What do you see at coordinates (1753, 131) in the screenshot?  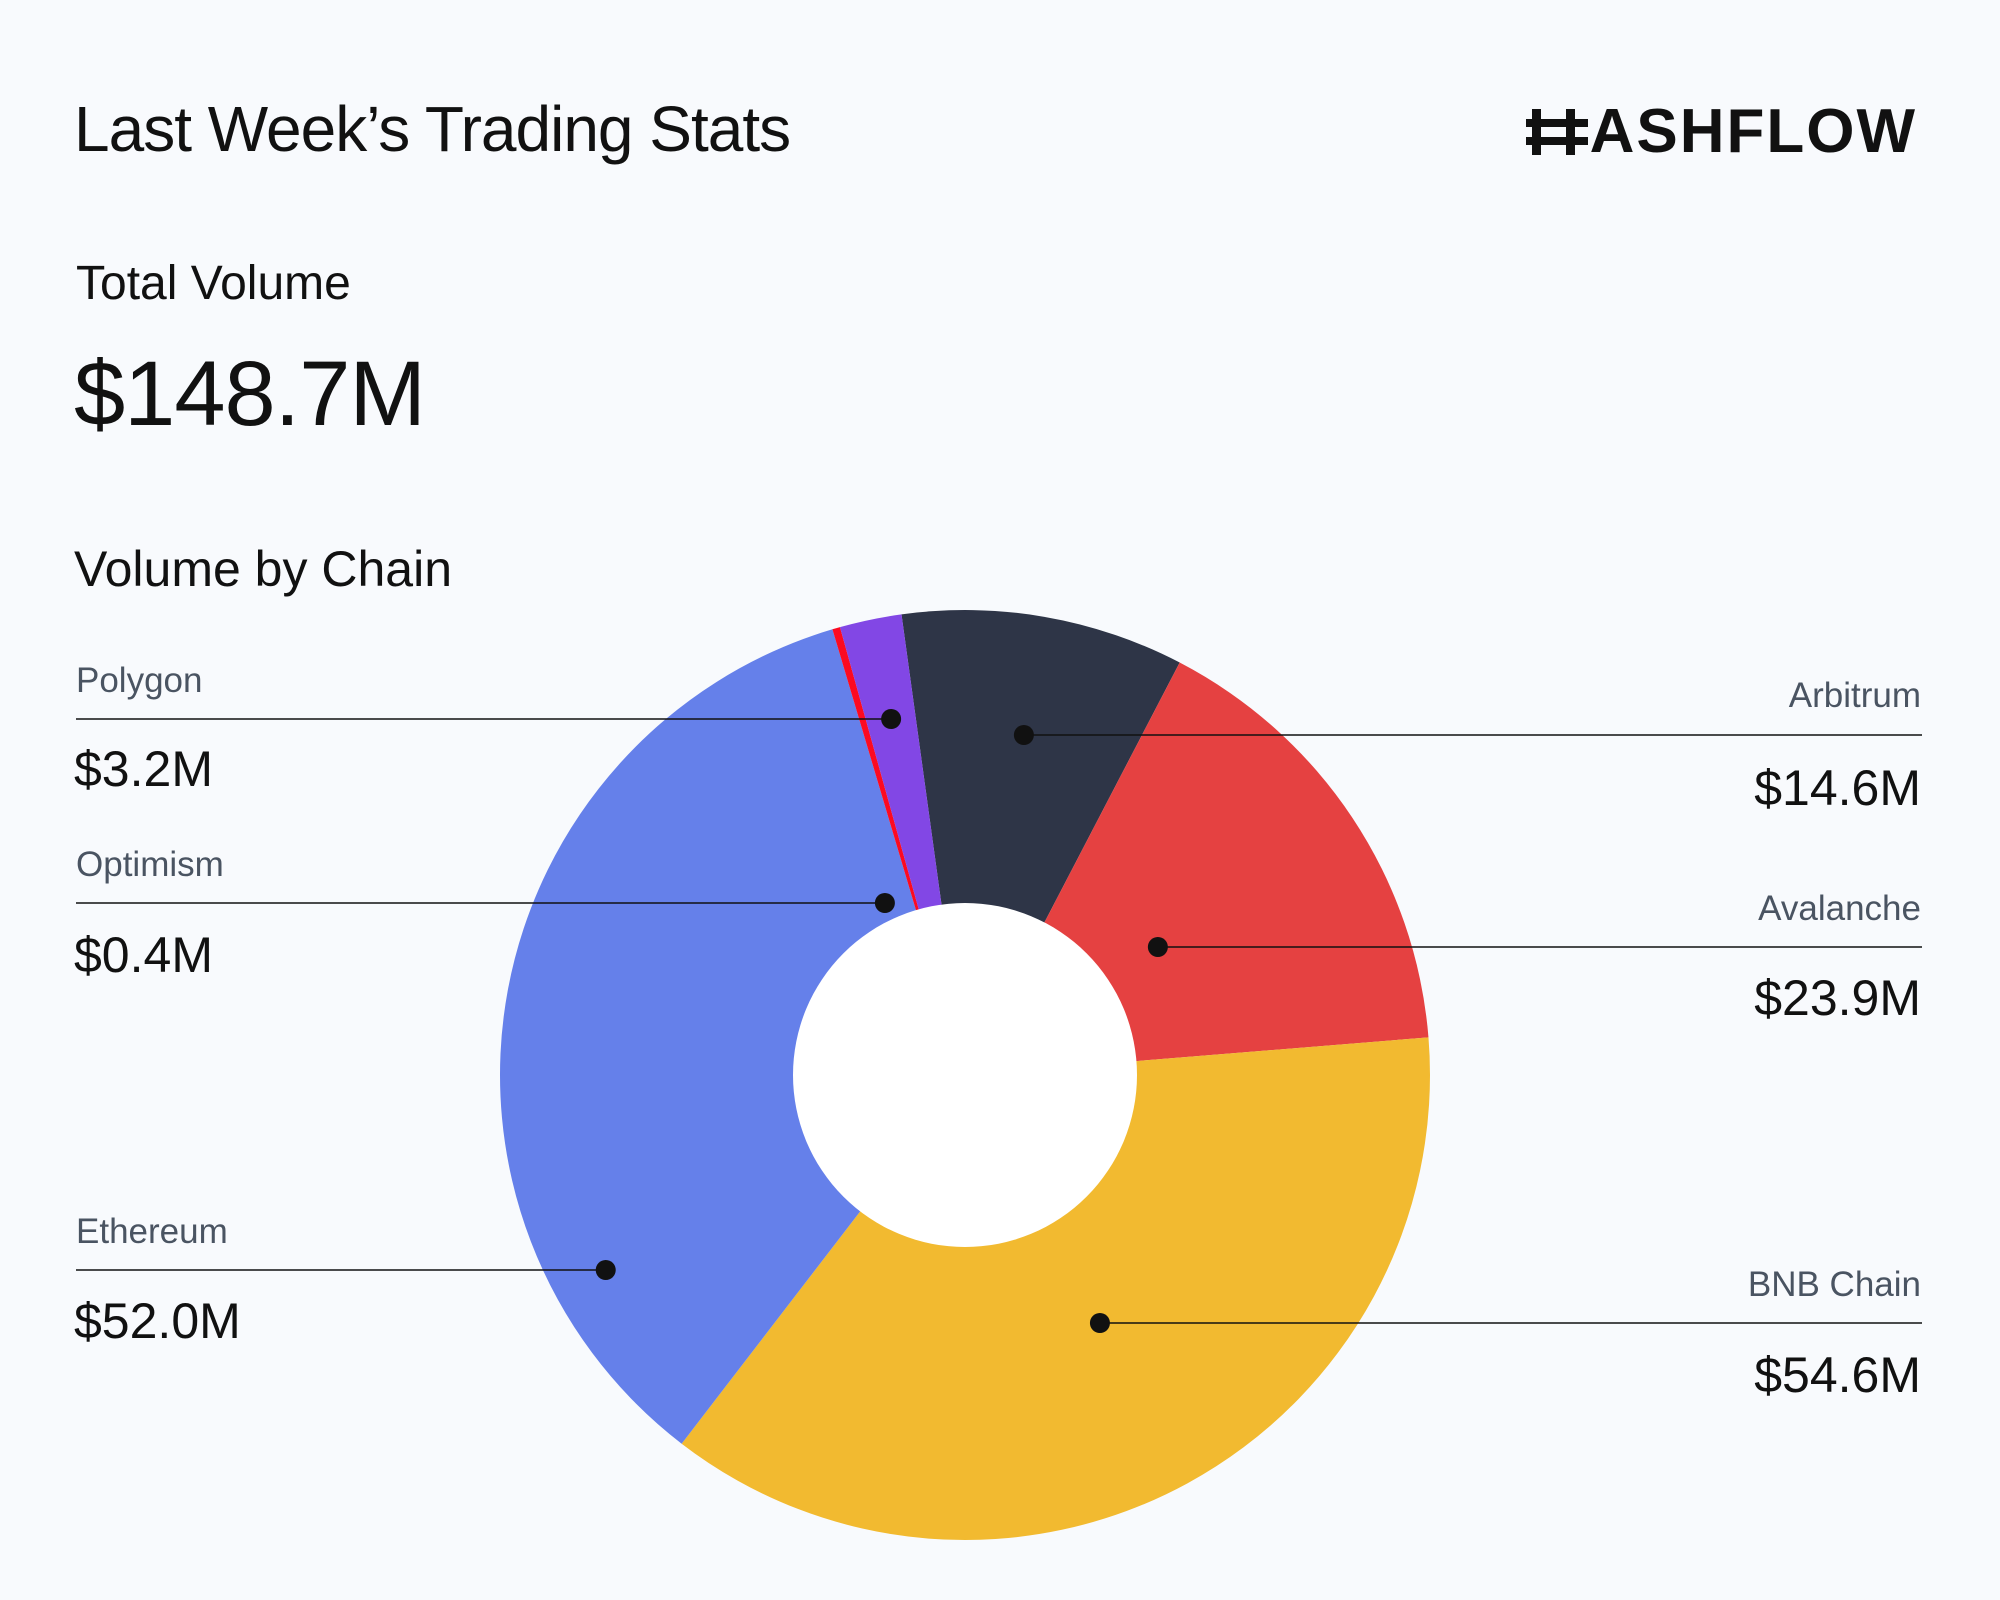 I see `brand-name: ASHFLOW` at bounding box center [1753, 131].